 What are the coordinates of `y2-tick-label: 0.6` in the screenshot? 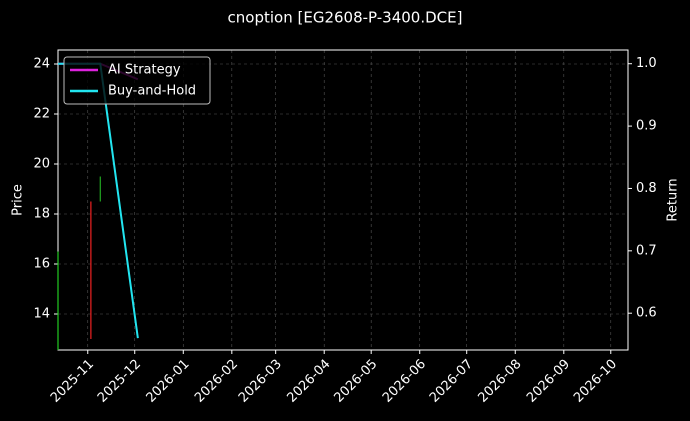 It's located at (646, 313).